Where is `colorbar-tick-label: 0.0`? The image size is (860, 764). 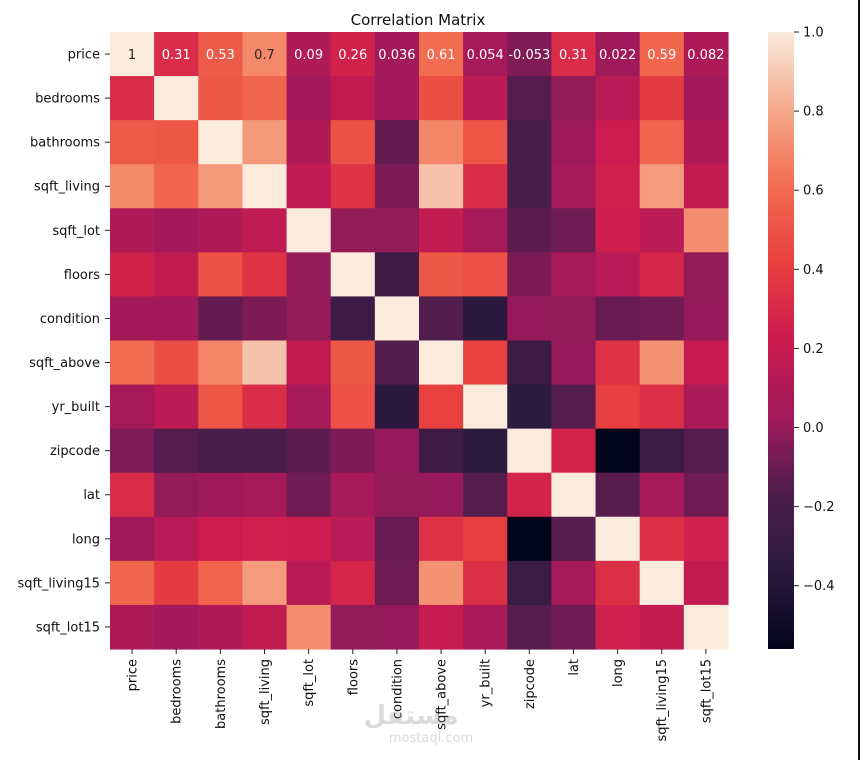 colorbar-tick-label: 0.0 is located at coordinates (813, 428).